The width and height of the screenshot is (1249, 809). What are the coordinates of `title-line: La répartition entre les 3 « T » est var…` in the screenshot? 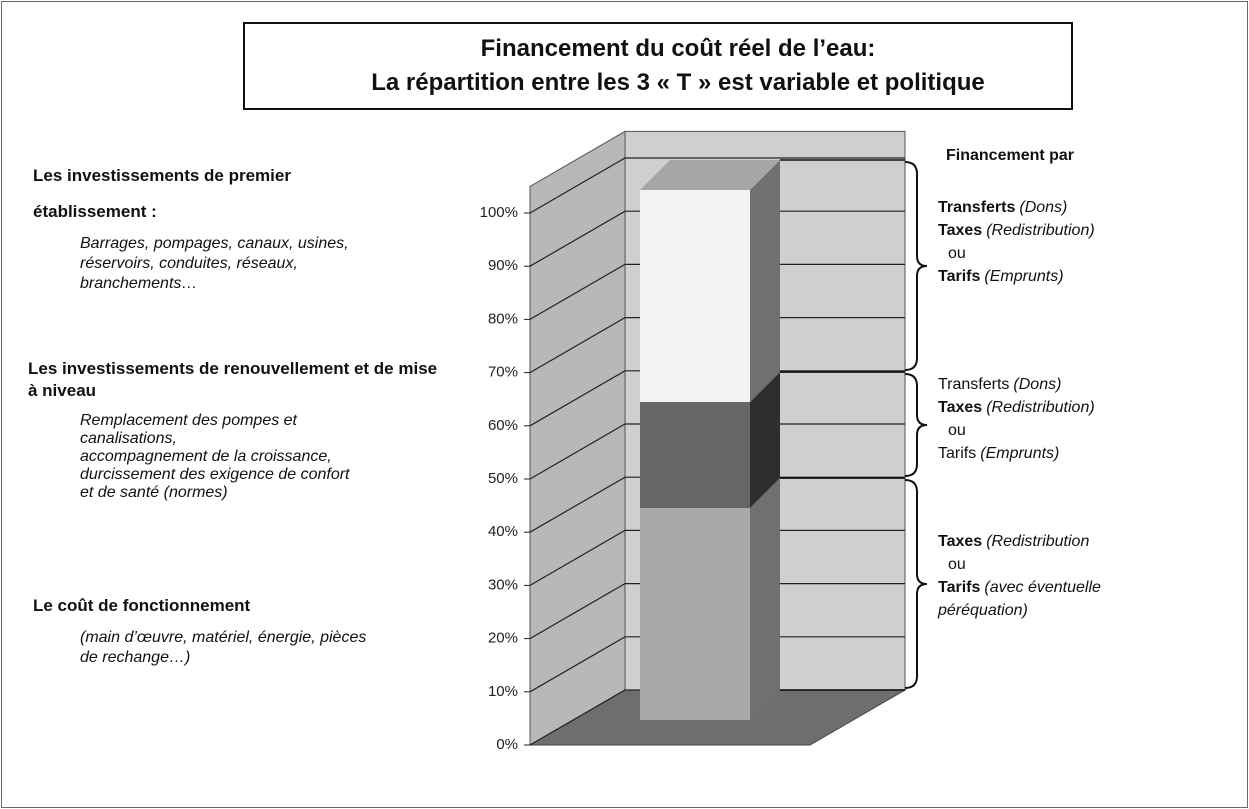 It's located at (678, 82).